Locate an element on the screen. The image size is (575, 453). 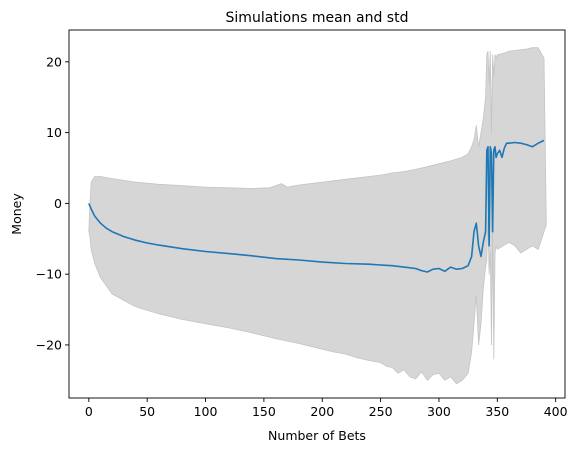
y-axis-label: Money is located at coordinates (16, 214).